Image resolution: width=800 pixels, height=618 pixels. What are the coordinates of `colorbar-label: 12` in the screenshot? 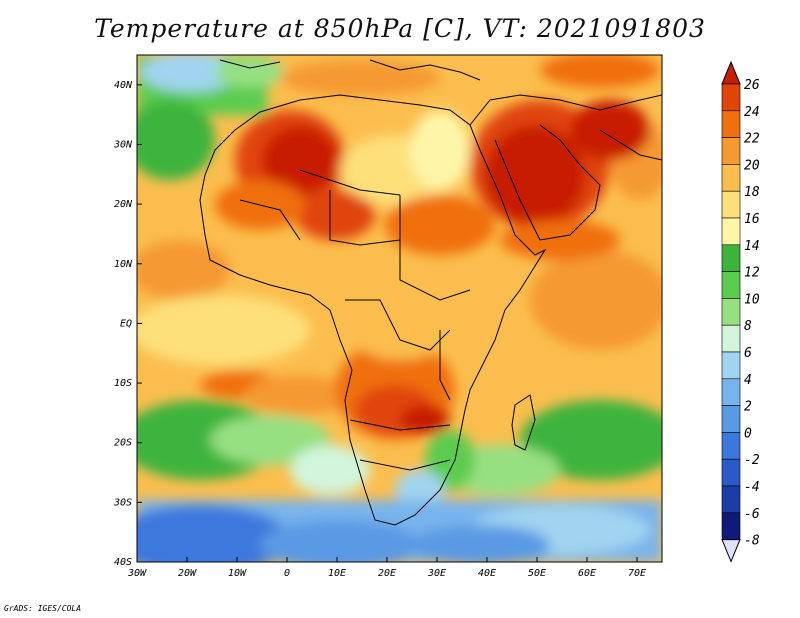 It's located at (752, 273).